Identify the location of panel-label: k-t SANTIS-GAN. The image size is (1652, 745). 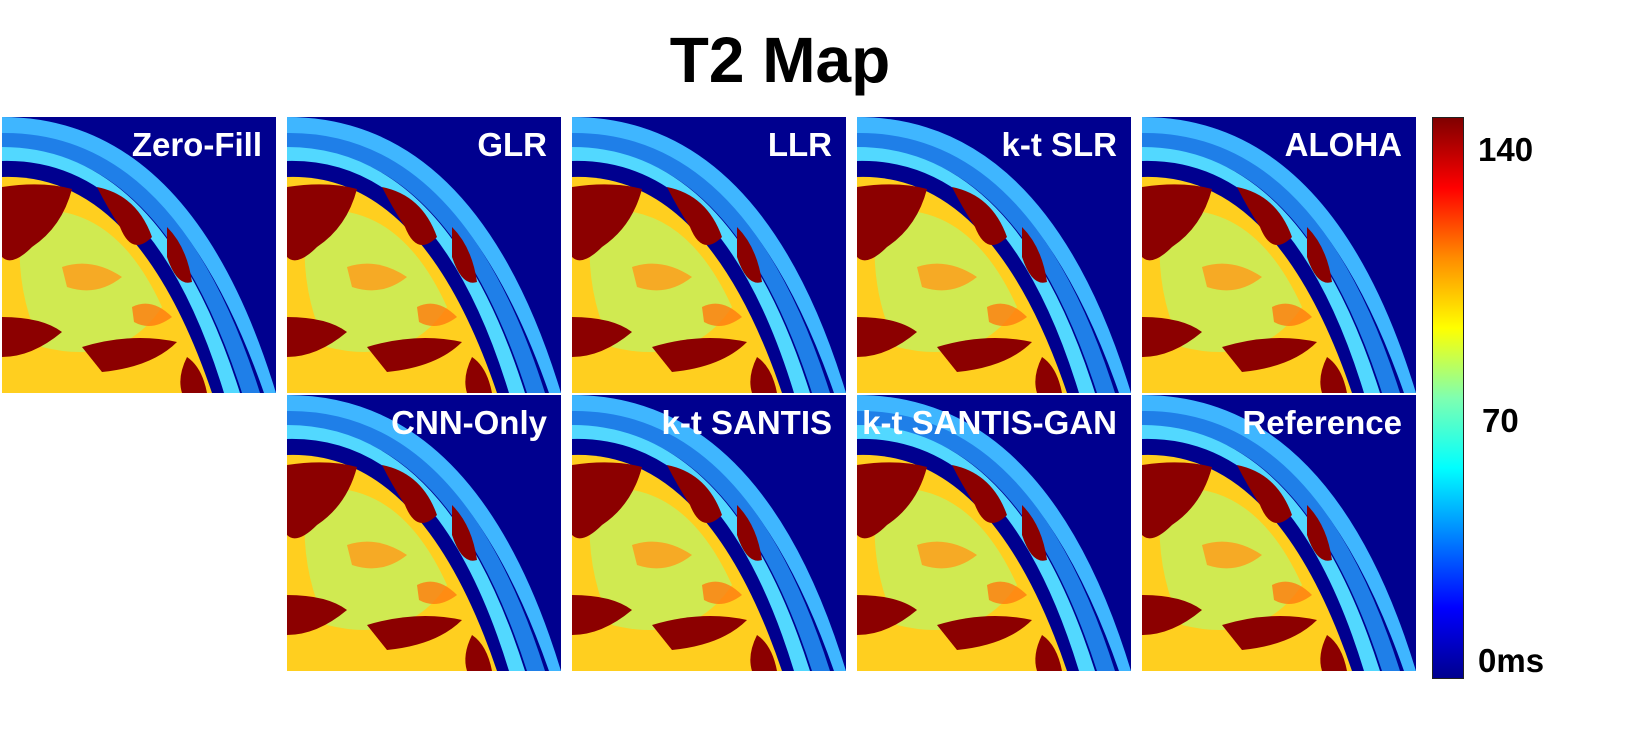
(989, 422).